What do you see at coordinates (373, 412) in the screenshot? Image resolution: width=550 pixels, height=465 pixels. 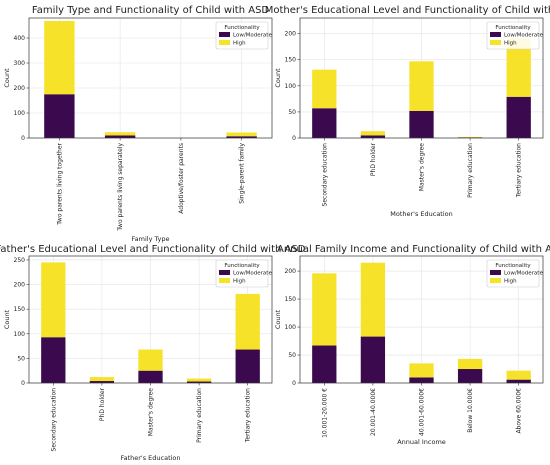 I see `x-tick-label: 20.001-40.000€` at bounding box center [373, 412].